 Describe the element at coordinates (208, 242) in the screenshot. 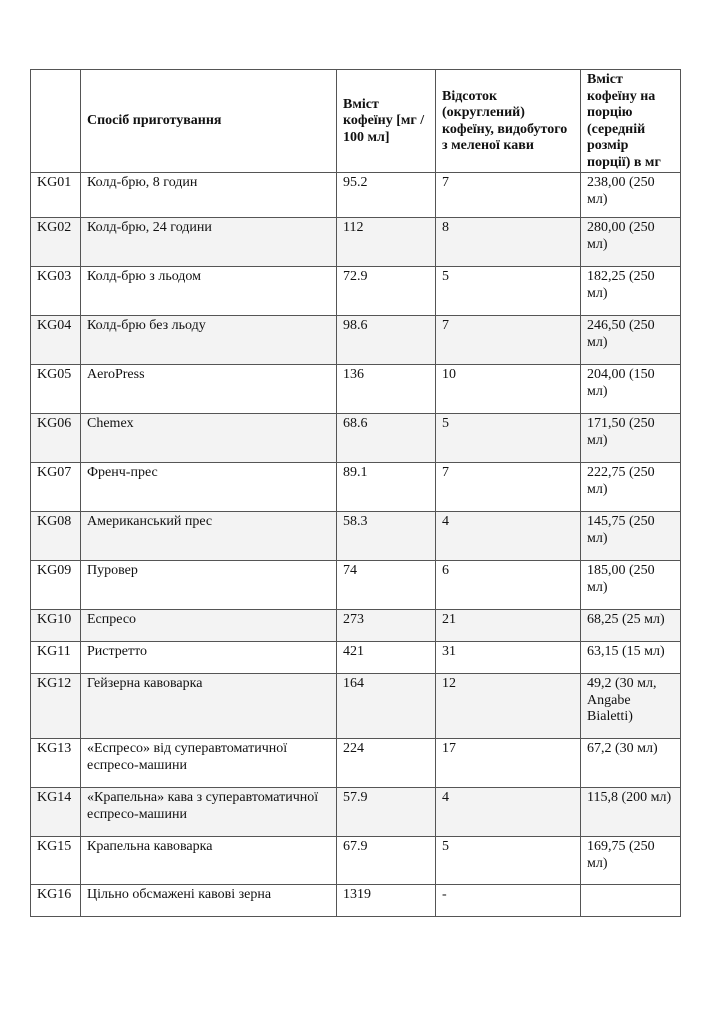

I see `row-method: Колд-брю, 24 години` at that location.